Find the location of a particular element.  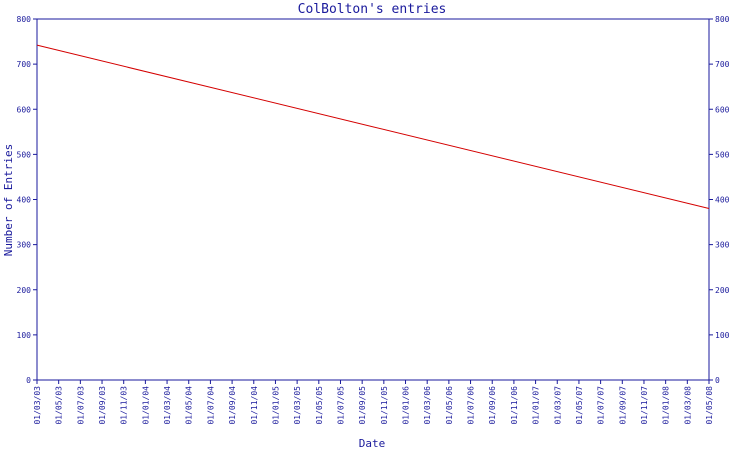

y-axis-right: 0 100 200 300 400 500 600 700 800 is located at coordinates (719, 200).